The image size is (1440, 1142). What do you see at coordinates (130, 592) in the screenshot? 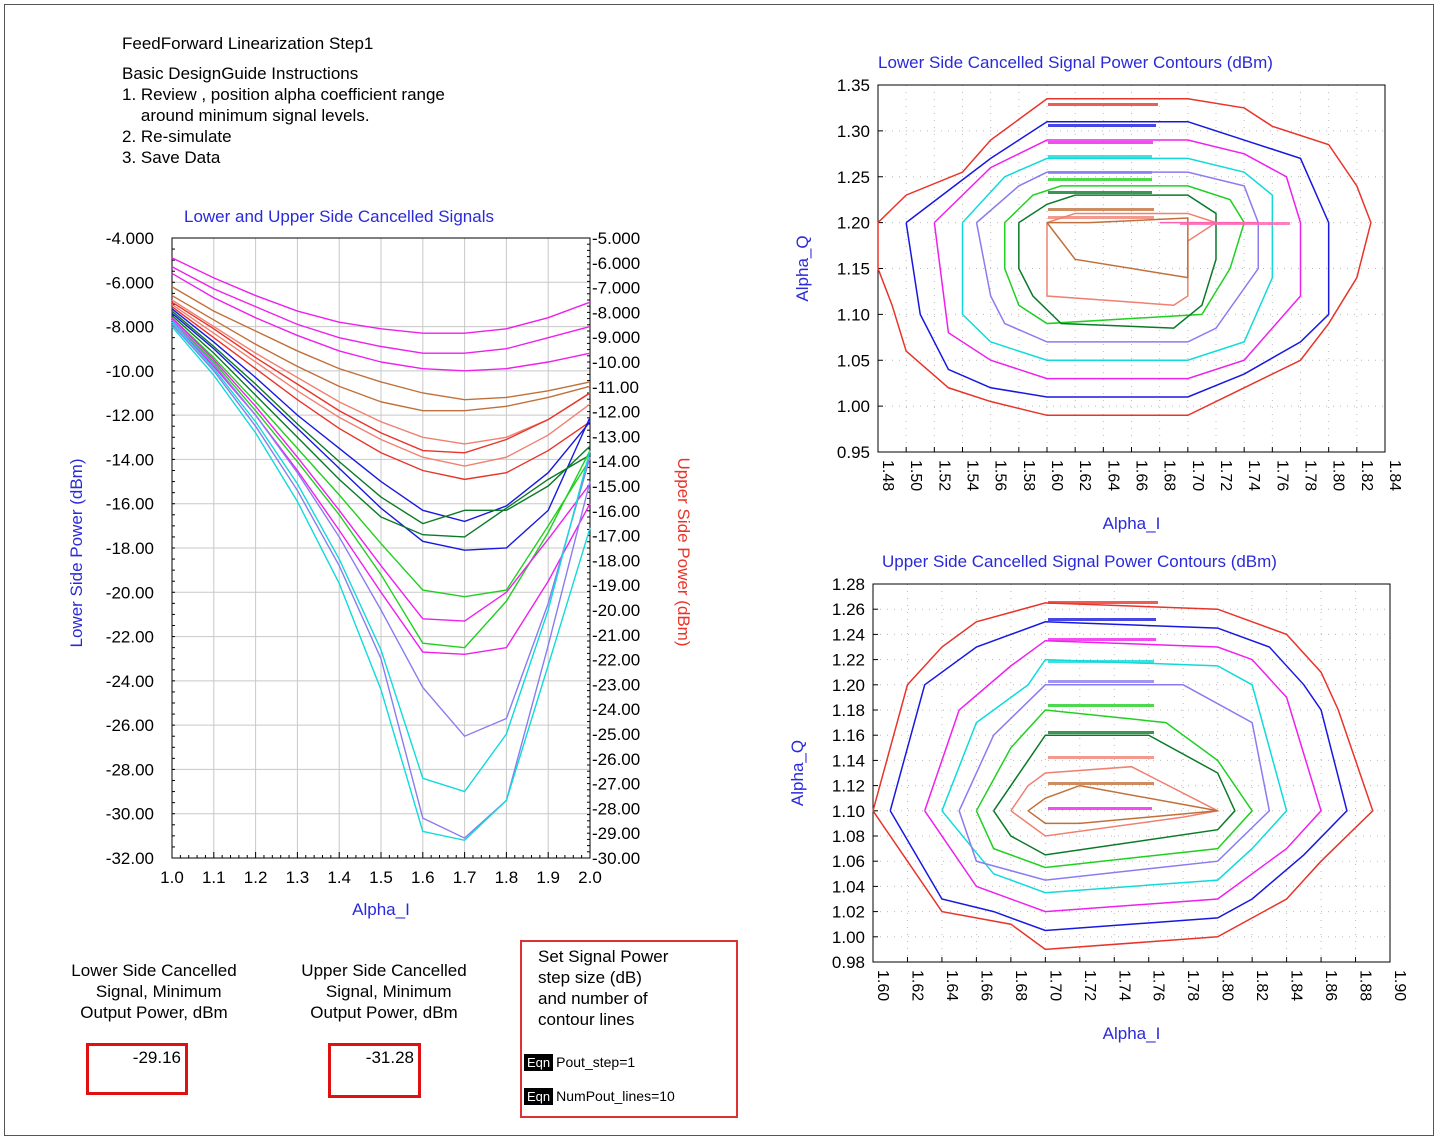
I see `chart-1-ytick-label: -20.00` at bounding box center [130, 592].